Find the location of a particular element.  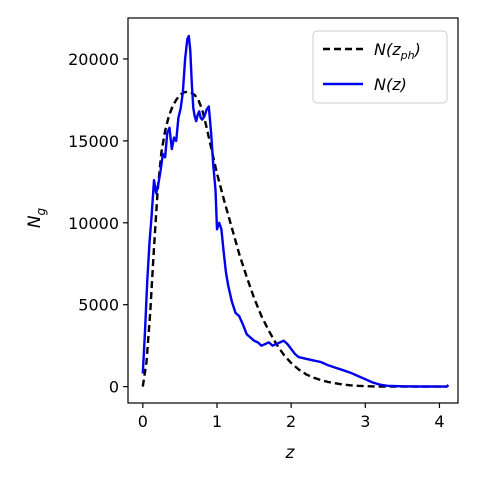

y-tick-label-4: 20000 is located at coordinates (93, 59).